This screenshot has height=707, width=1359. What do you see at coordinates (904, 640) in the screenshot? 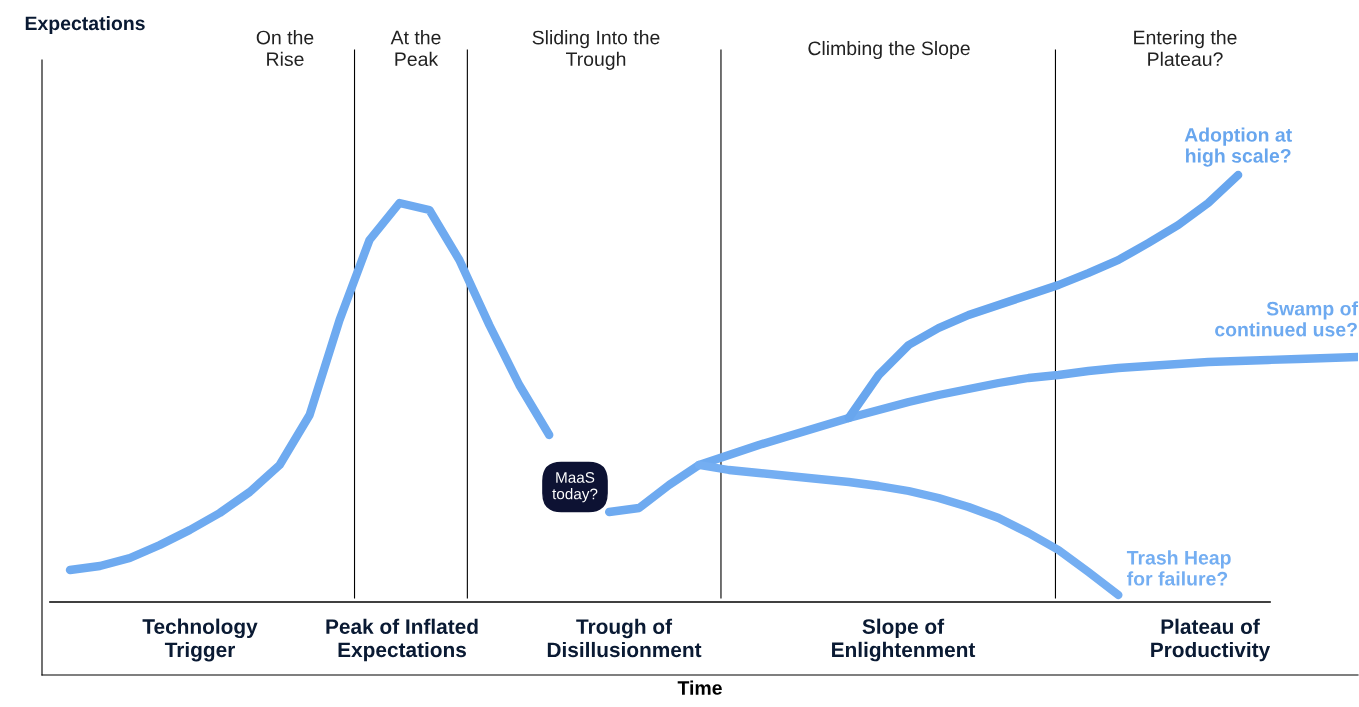
I see `annotation: Slope of Enlightenment` at bounding box center [904, 640].